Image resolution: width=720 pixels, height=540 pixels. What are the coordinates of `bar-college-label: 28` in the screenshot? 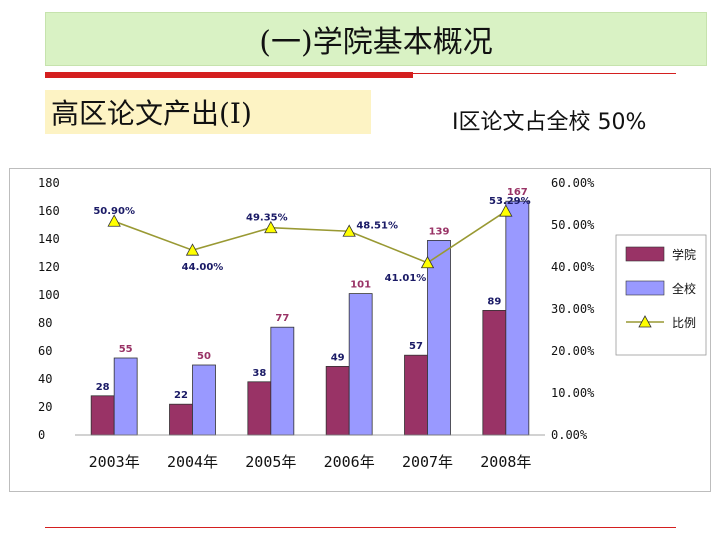 It's located at (103, 387).